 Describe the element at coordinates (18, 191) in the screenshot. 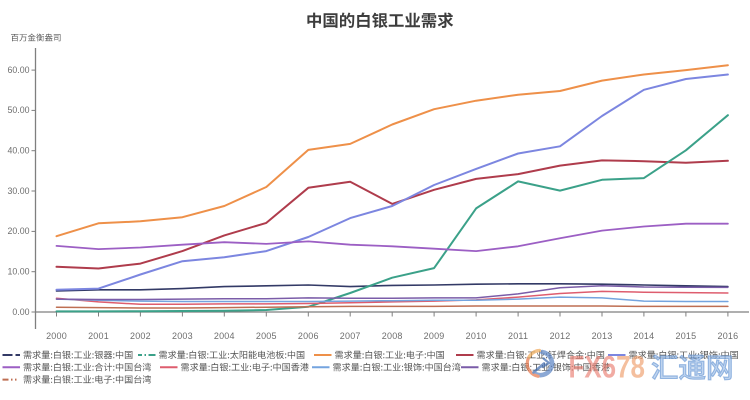

I see `svg-text: 30.00` at that location.